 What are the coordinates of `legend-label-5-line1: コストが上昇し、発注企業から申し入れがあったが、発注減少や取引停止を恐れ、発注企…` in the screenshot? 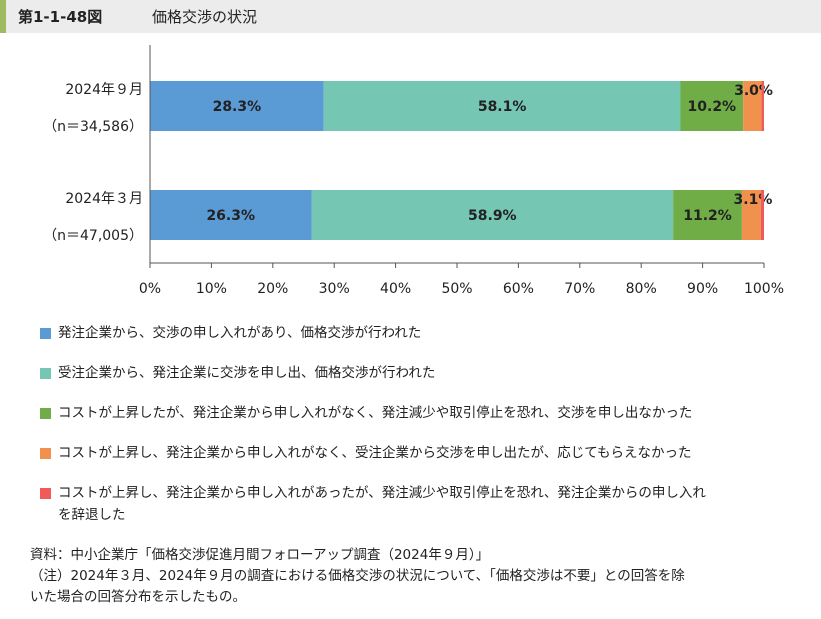 It's located at (382, 493).